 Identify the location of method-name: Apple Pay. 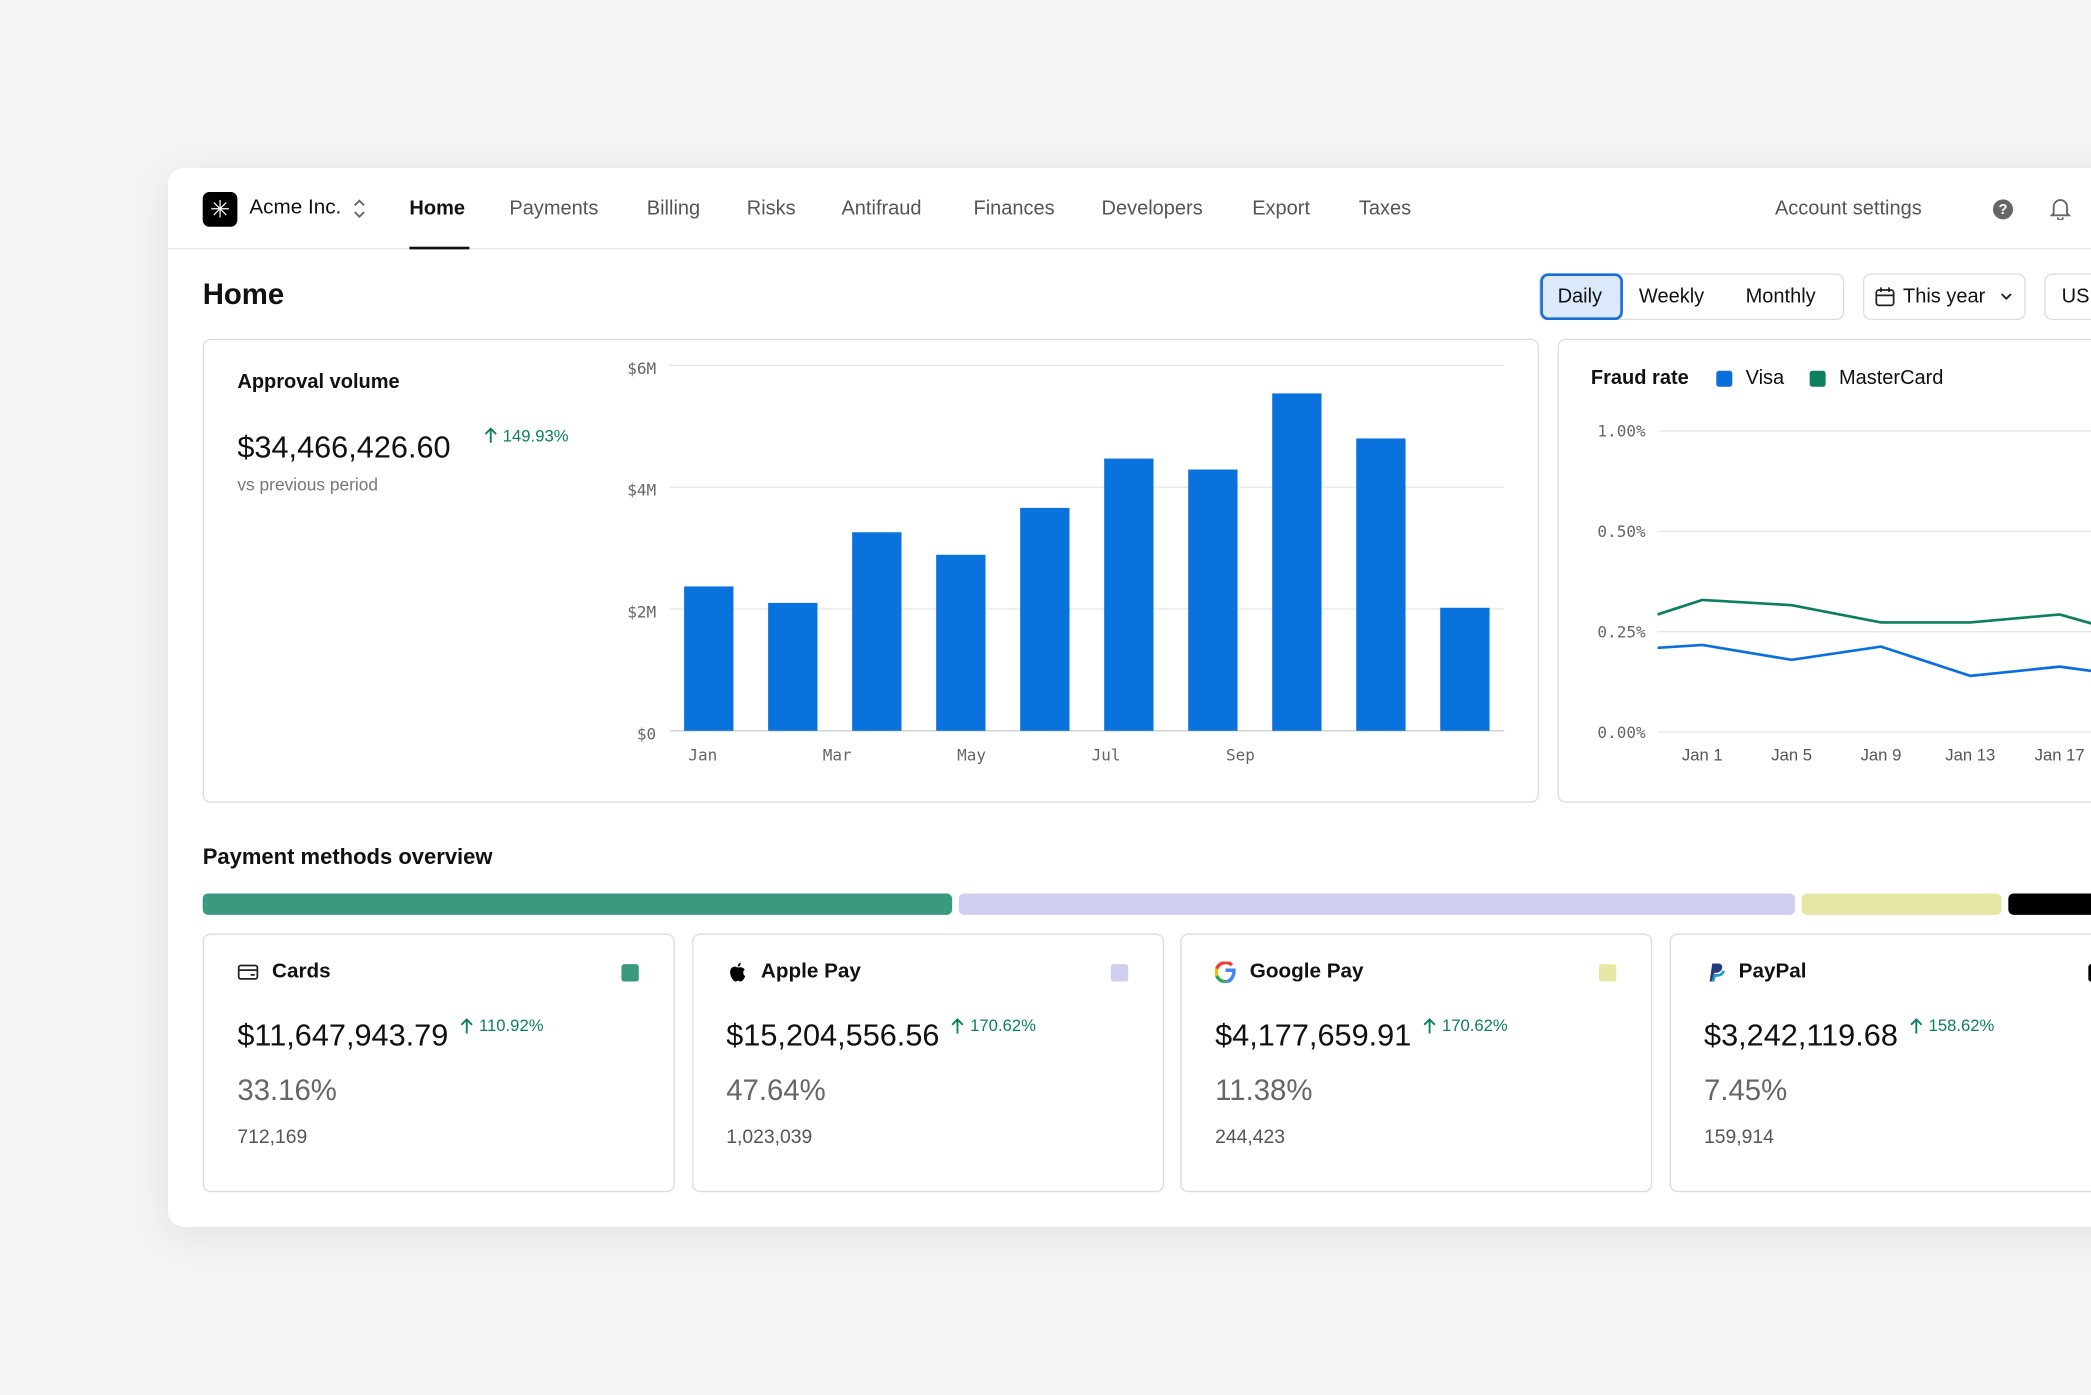
(810, 971).